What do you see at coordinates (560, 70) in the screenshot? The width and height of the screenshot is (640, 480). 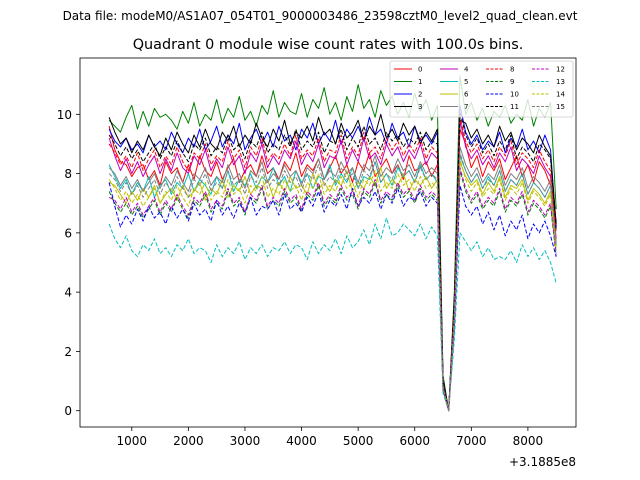 I see `legend-label-12: 12` at bounding box center [560, 70].